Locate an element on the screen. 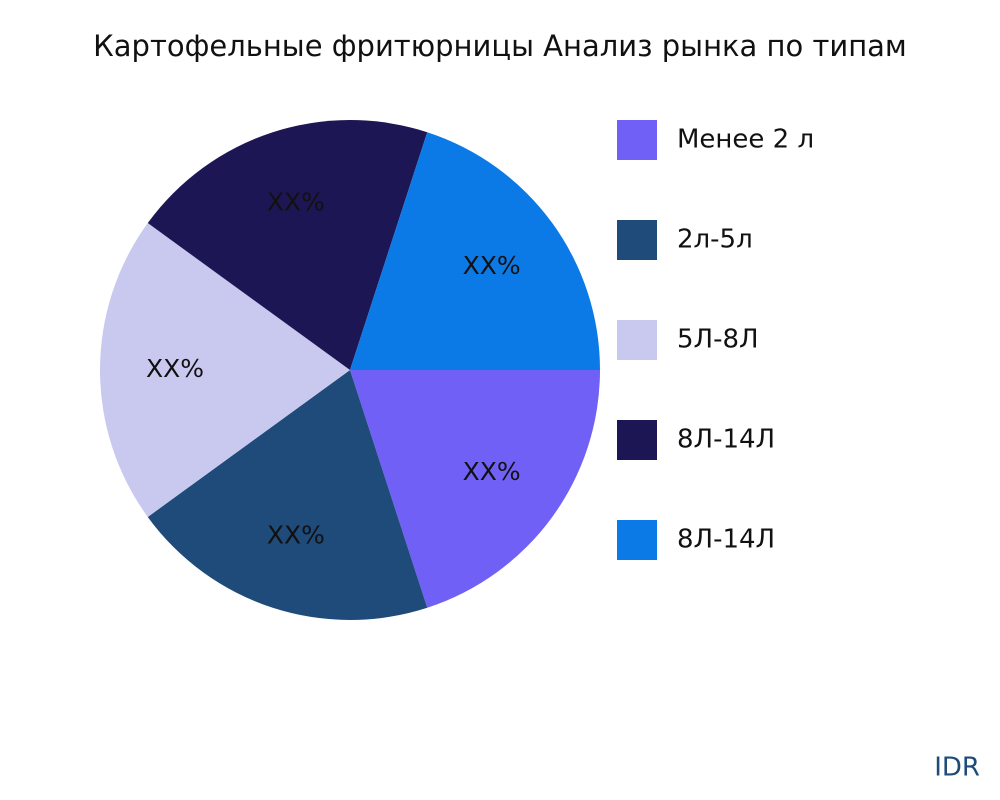 The width and height of the screenshot is (1000, 800). legend-label: 5Л-8Л is located at coordinates (718, 340).